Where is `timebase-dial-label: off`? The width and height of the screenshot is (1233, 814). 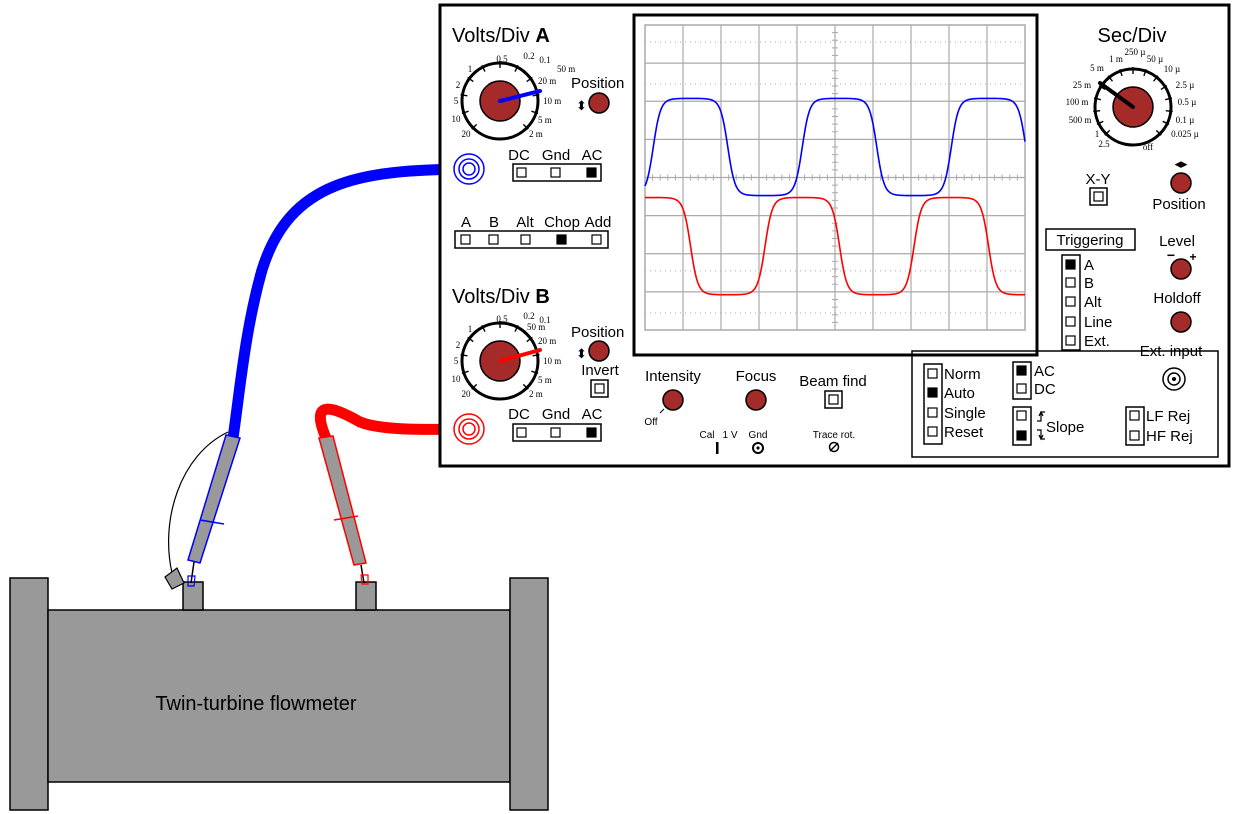
timebase-dial-label: off is located at coordinates (1148, 147).